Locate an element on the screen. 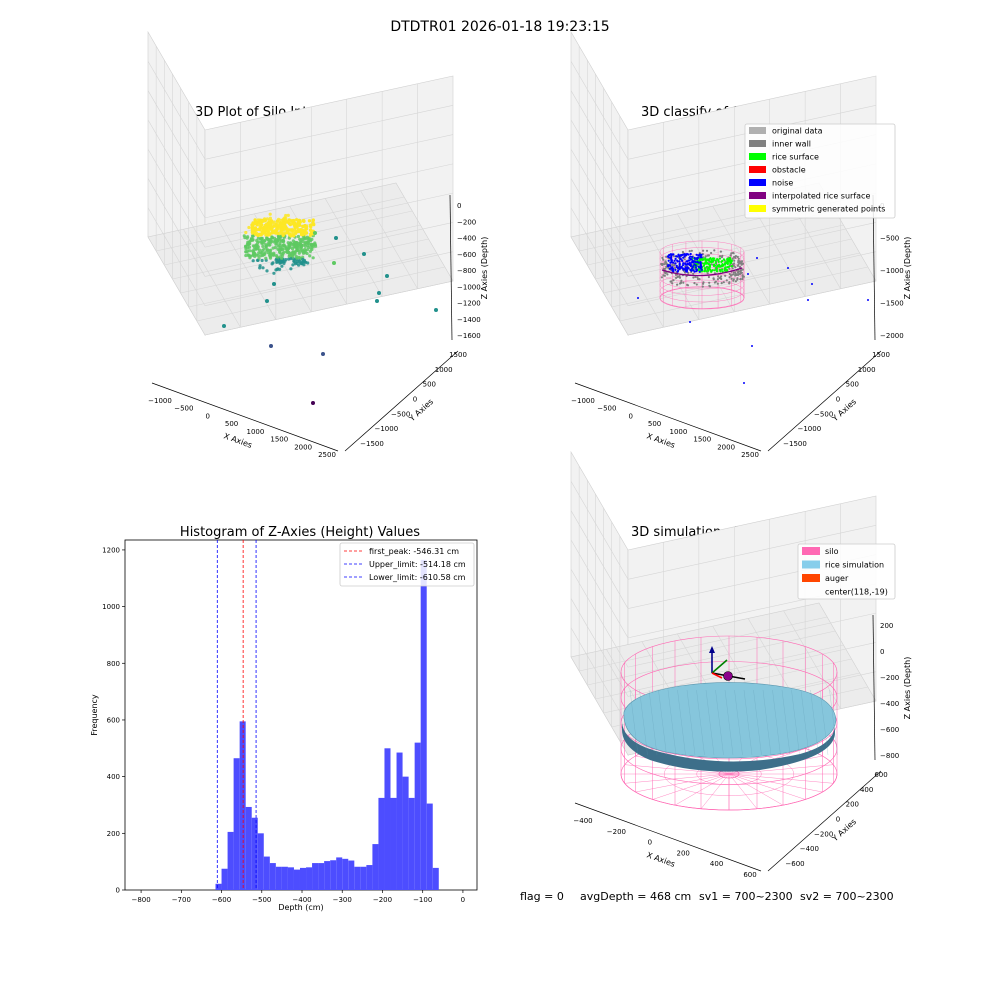 This screenshot has height=1000, width=1000. rice-surface-rim is located at coordinates (728, 745).